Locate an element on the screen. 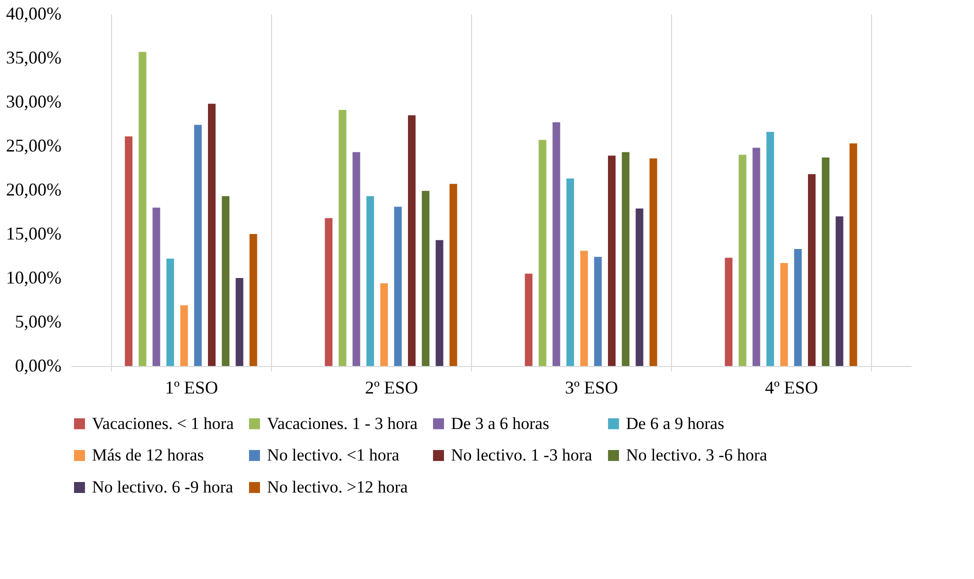  y-tick-label: 40,00% is located at coordinates (34, 14).